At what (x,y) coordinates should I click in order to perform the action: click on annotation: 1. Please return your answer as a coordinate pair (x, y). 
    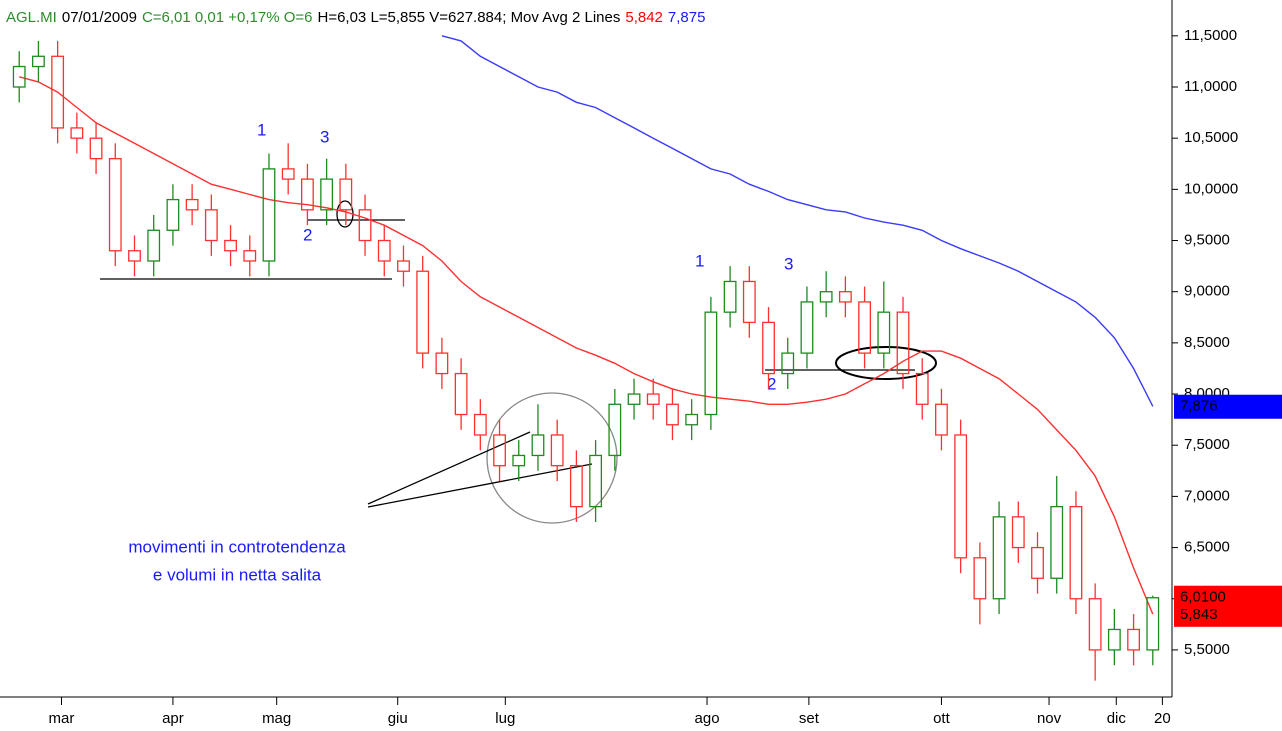
    Looking at the image, I should click on (699, 260).